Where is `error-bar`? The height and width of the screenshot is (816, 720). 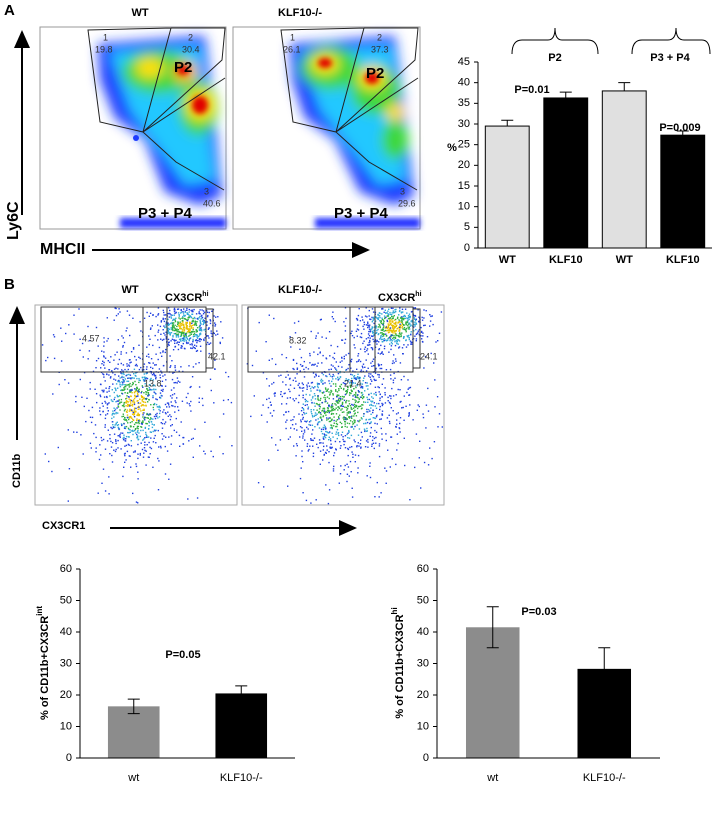
error-bar is located at coordinates (492, 627).